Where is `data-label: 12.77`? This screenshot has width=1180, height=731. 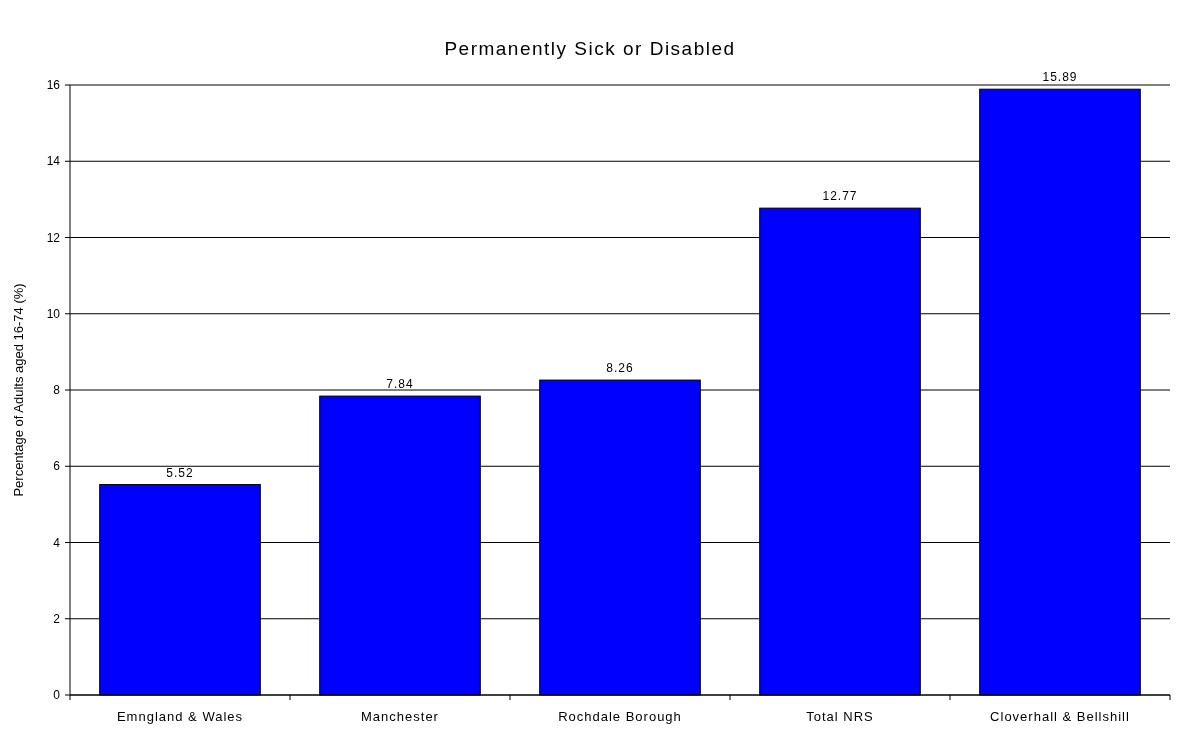
data-label: 12.77 is located at coordinates (840, 196).